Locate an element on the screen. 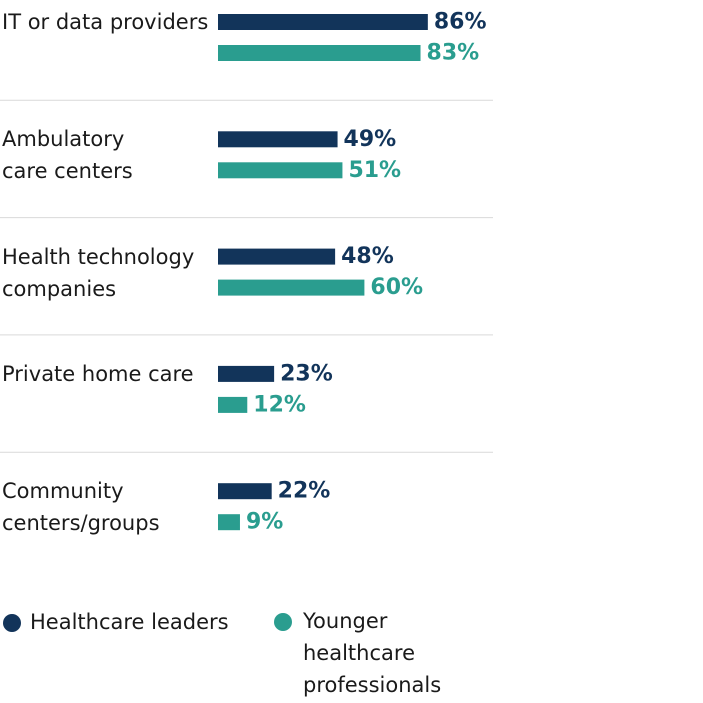 This screenshot has width=703, height=703. value-label: 12% is located at coordinates (279, 404).